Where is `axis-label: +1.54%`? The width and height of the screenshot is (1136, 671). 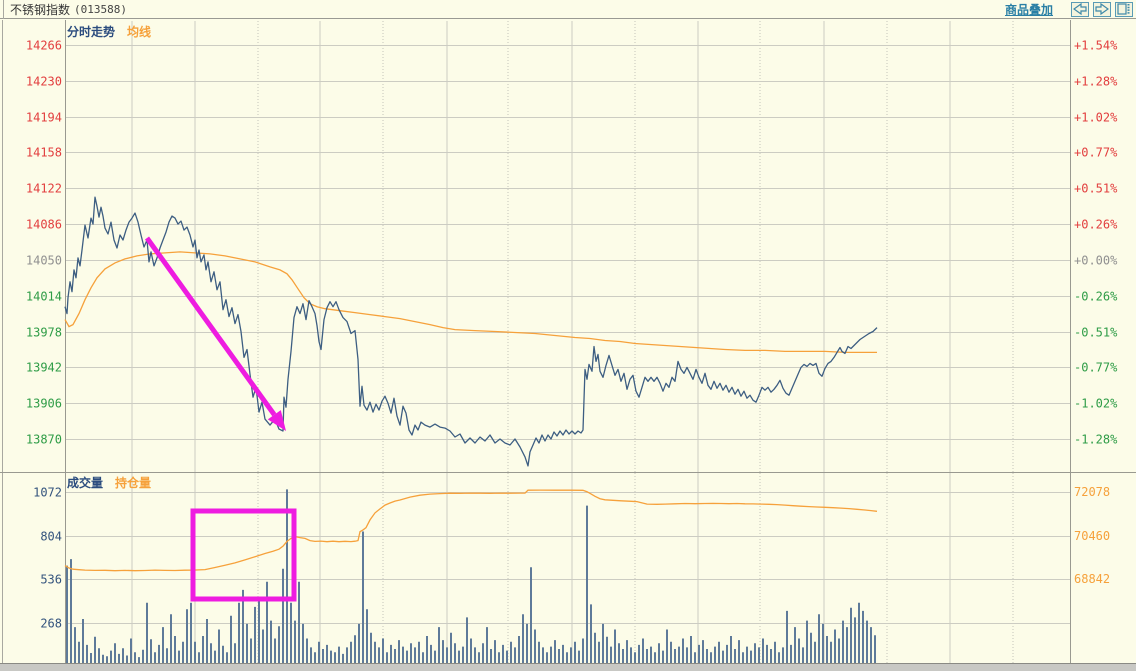
axis-label: +1.54% is located at coordinates (1096, 46).